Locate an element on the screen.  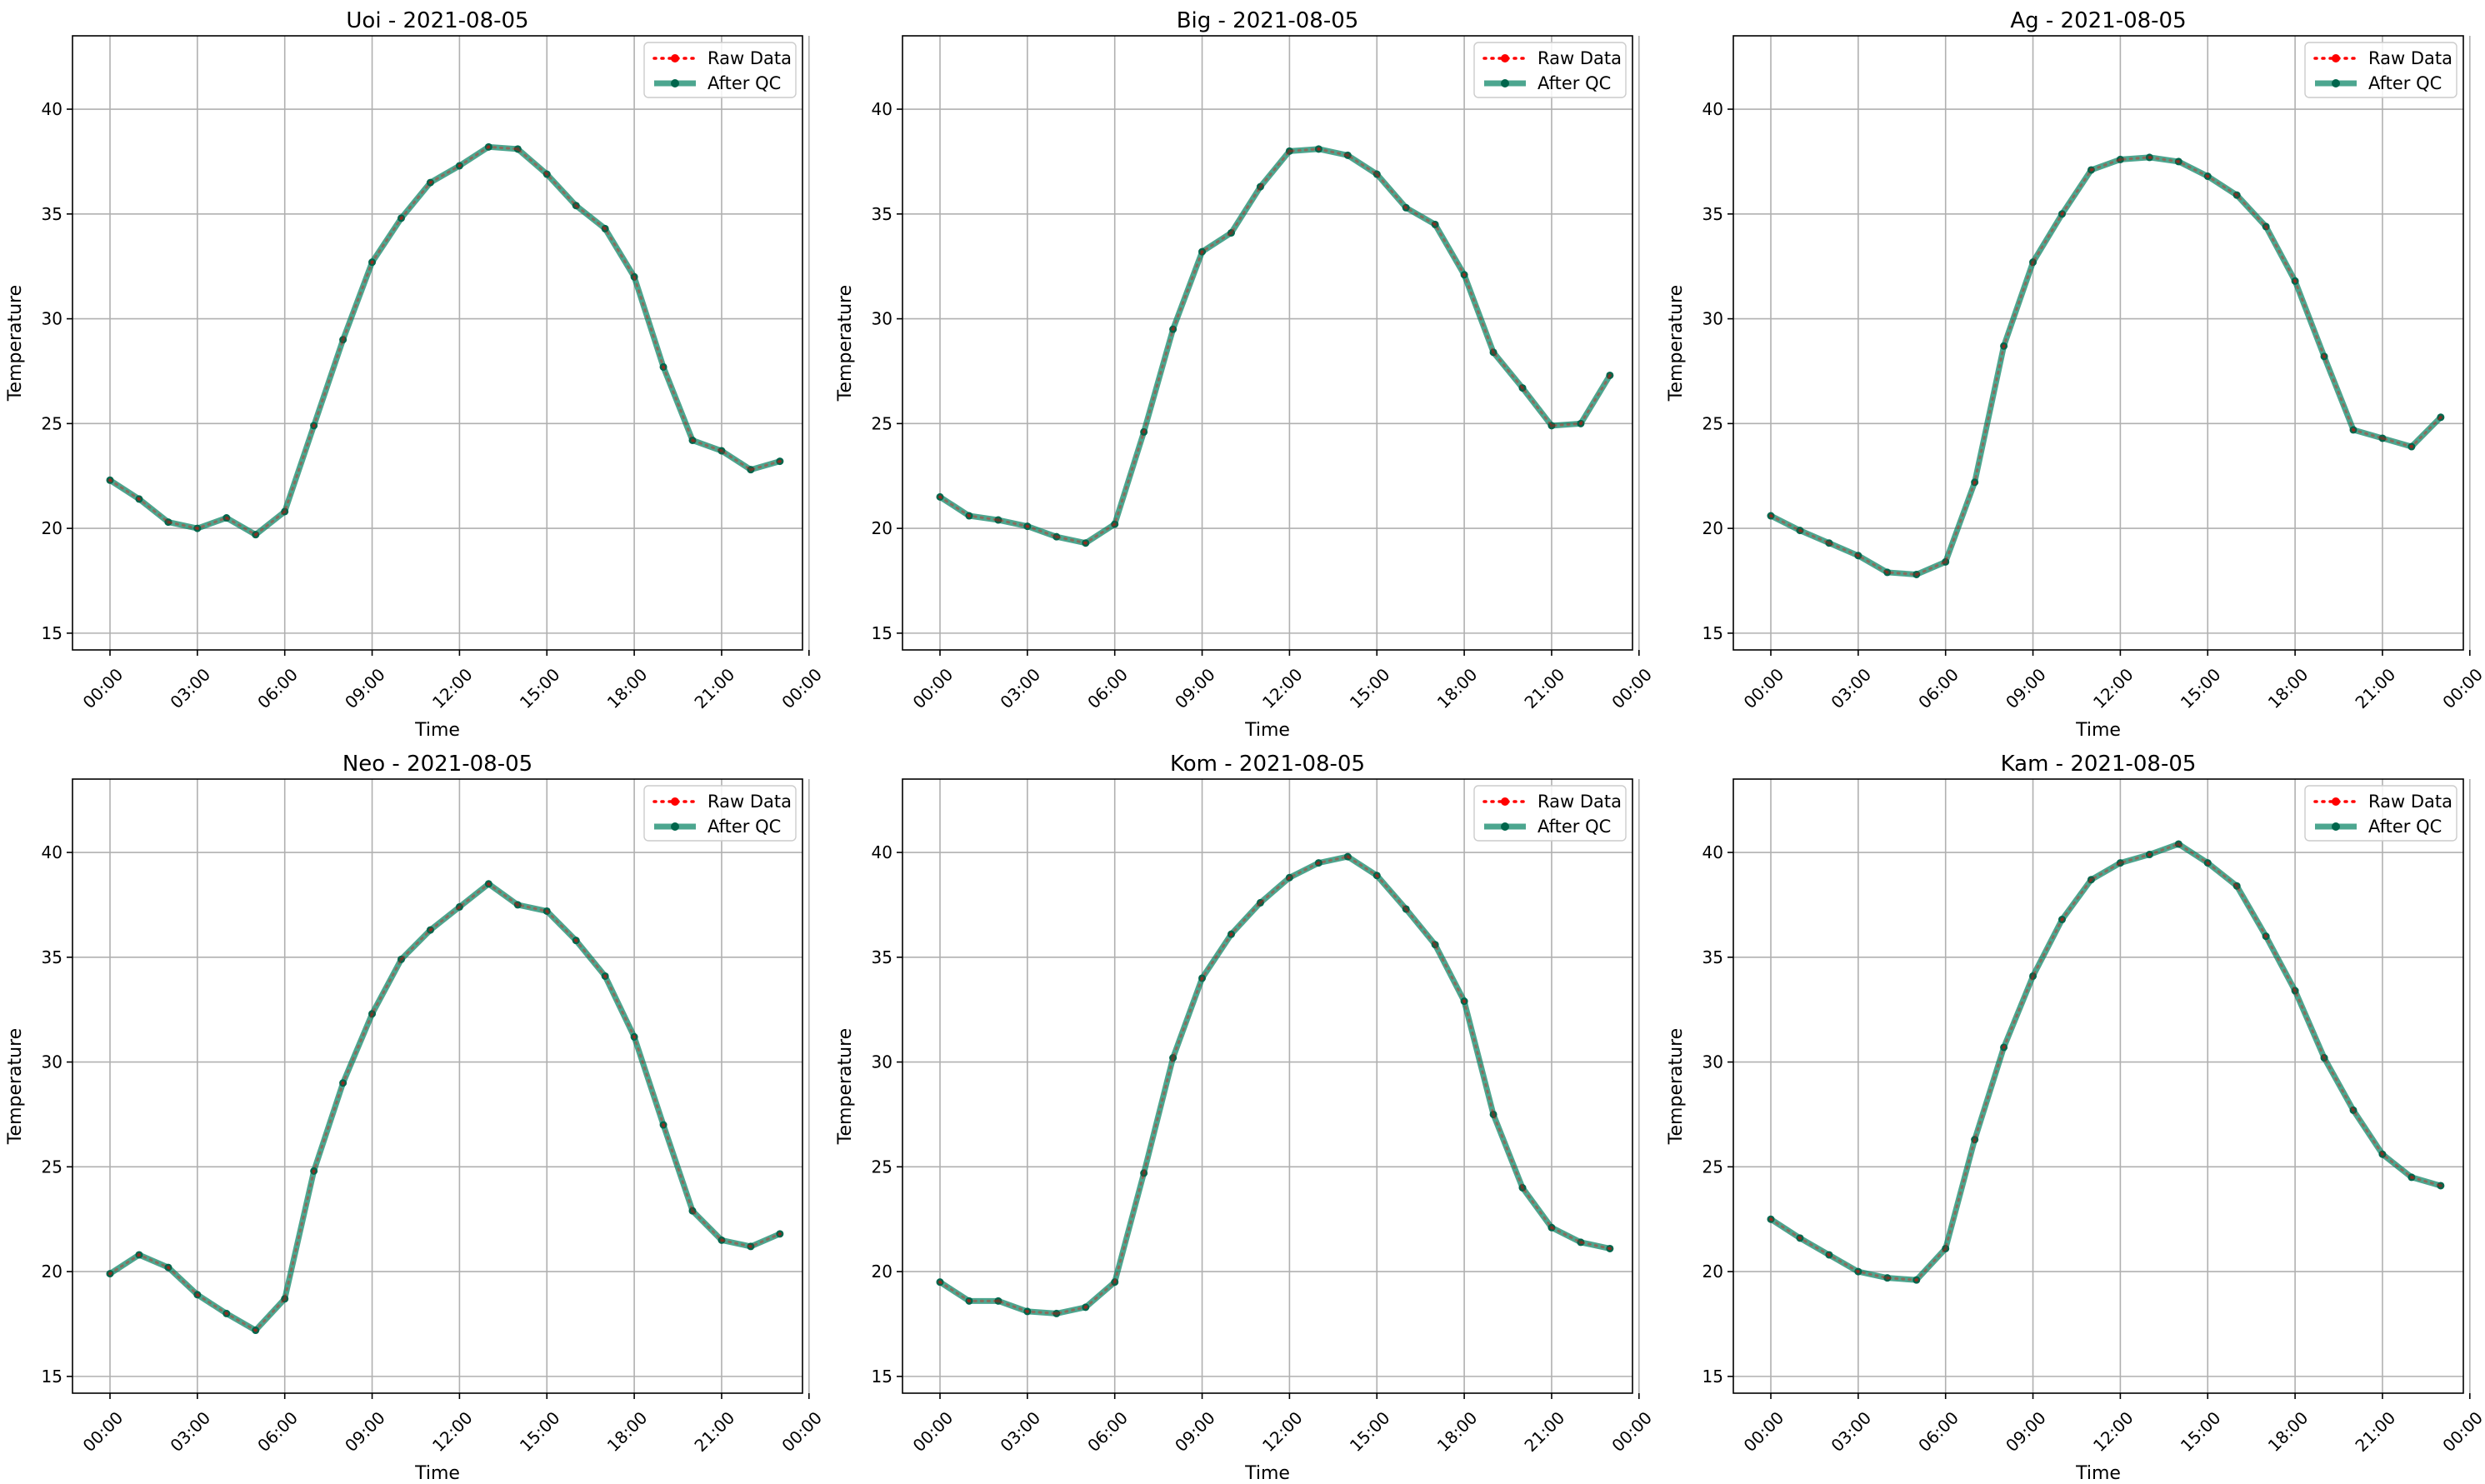
chart-title: Uoi - 2021-08-05 is located at coordinates (437, 20).